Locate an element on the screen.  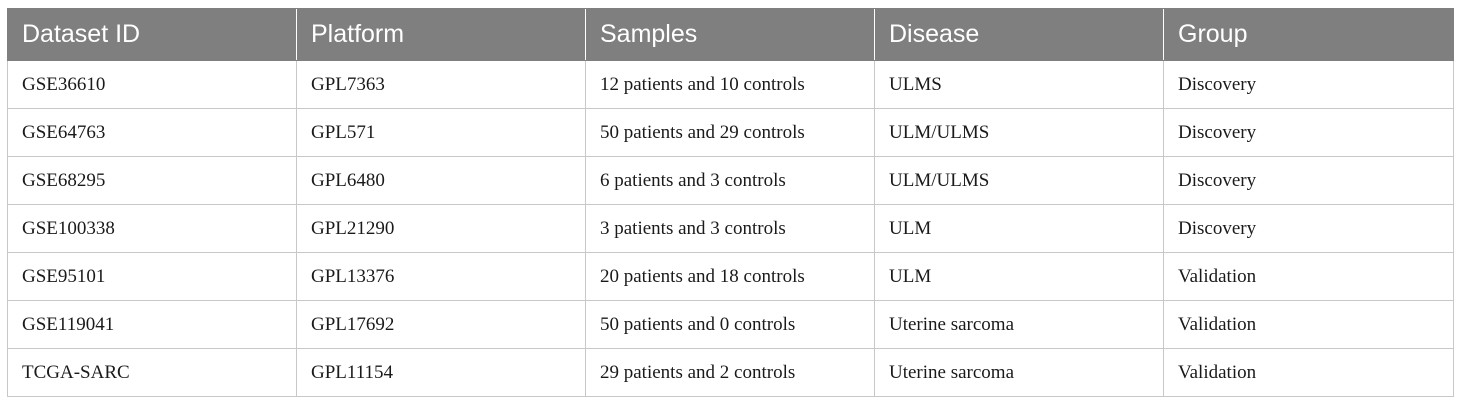
cell-dataset-id: TCGA-SARC is located at coordinates (152, 372).